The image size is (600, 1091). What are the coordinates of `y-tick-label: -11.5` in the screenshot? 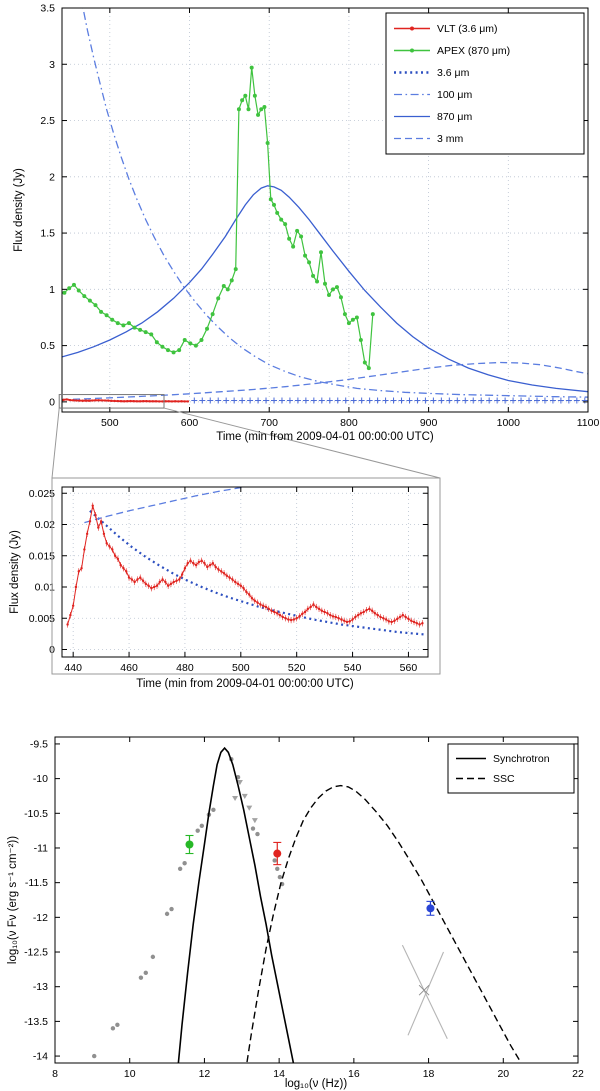 It's located at (36, 883).